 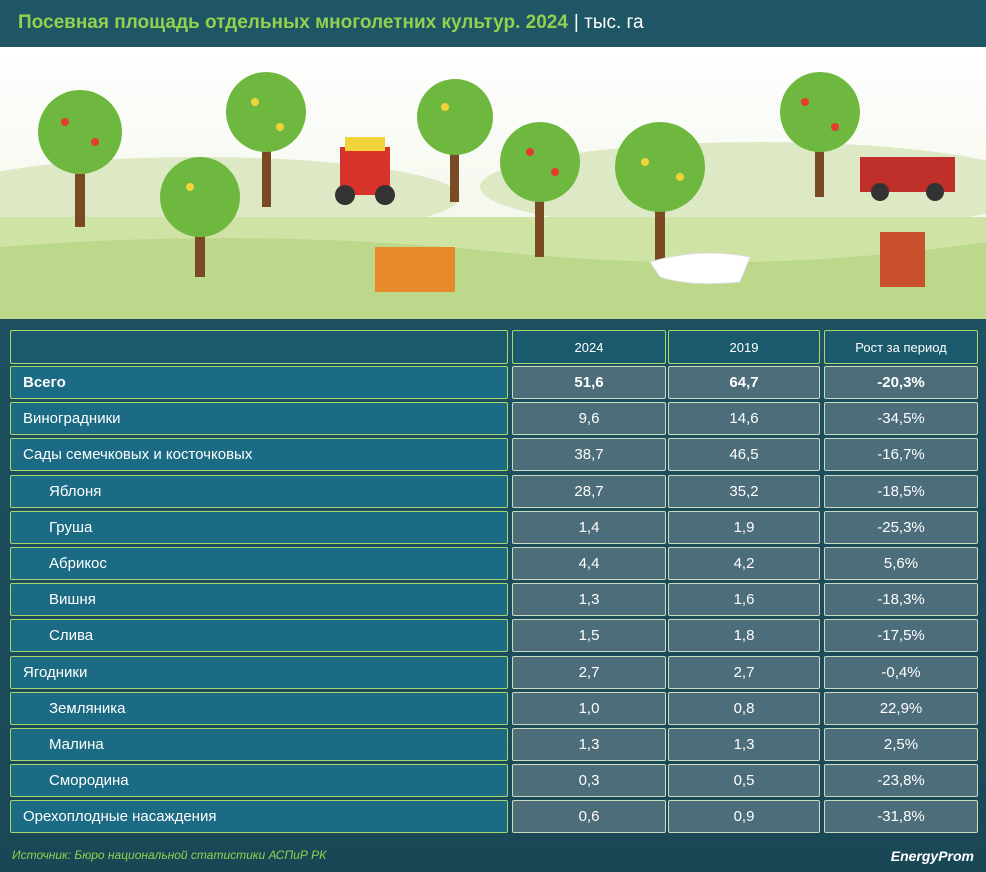 What do you see at coordinates (901, 527) in the screenshot?
I see `value-cell: -25,3%` at bounding box center [901, 527].